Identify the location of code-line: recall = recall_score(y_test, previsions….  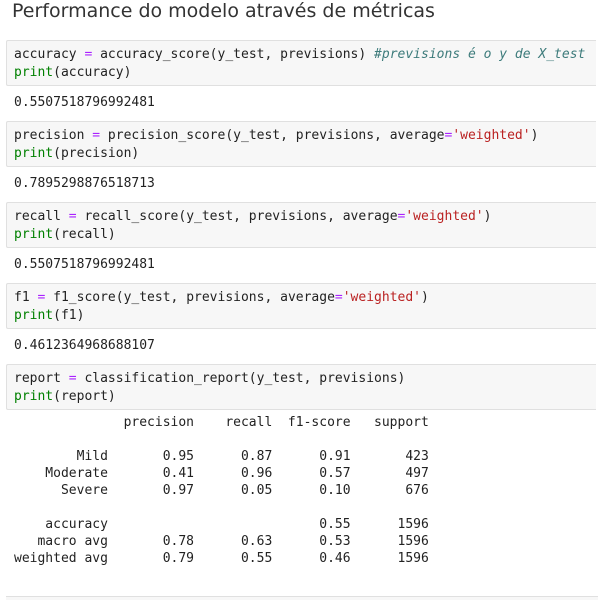
(253, 216).